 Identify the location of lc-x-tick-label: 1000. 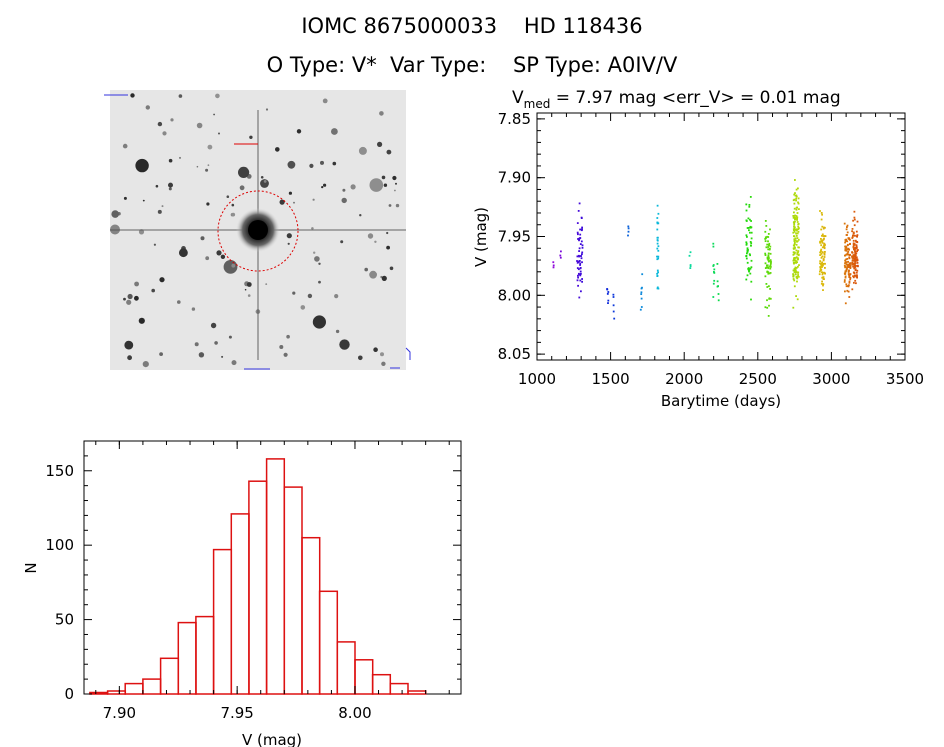
(537, 379).